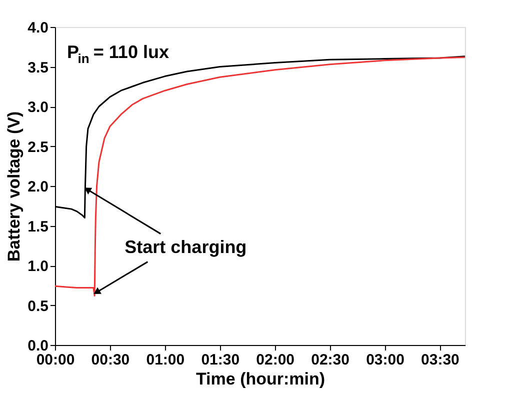  I want to click on x-tick-label: 02:30, so click(330, 360).